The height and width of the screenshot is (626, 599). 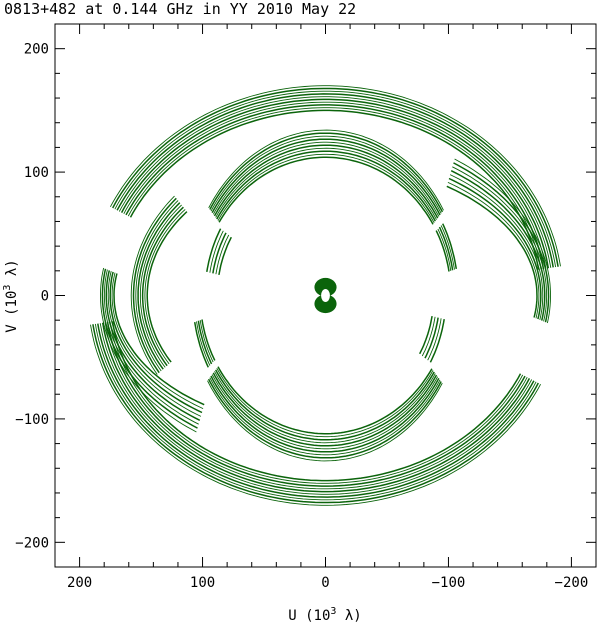 I want to click on uv-track-2-1-conj, so click(x=325, y=402).